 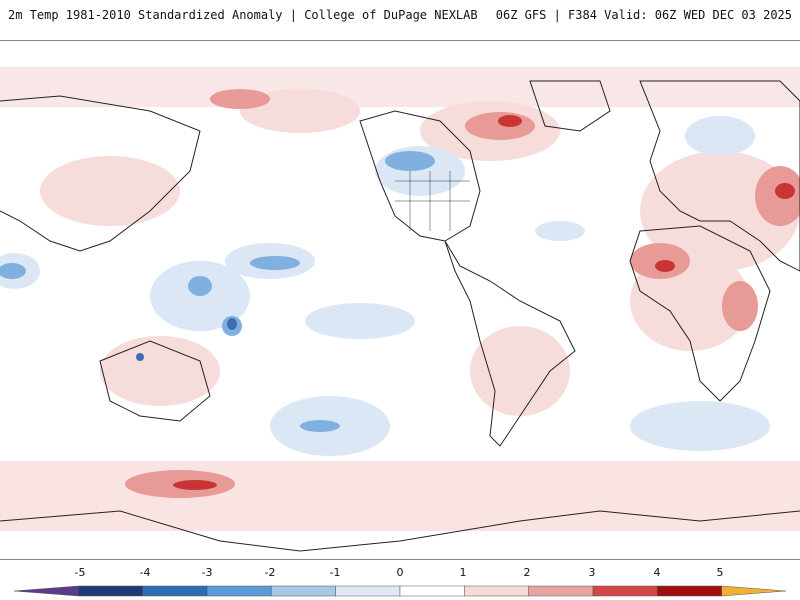 I want to click on colorbar-tick-label: -5, so click(x=80, y=572).